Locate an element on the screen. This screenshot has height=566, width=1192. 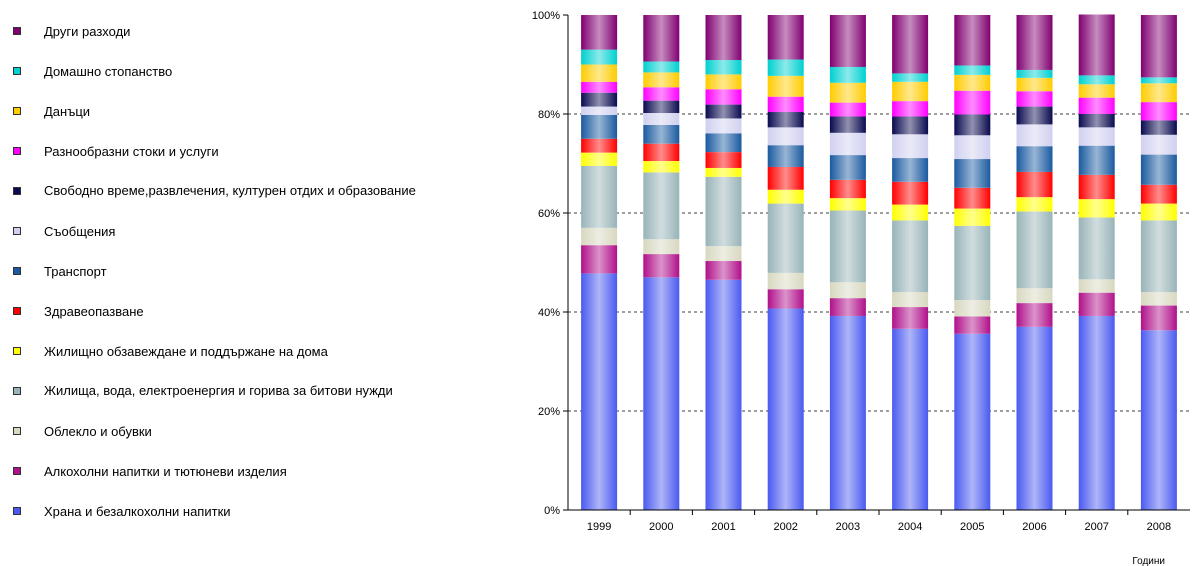
bar-segment-2006-други-разходи is located at coordinates (1034, 42).